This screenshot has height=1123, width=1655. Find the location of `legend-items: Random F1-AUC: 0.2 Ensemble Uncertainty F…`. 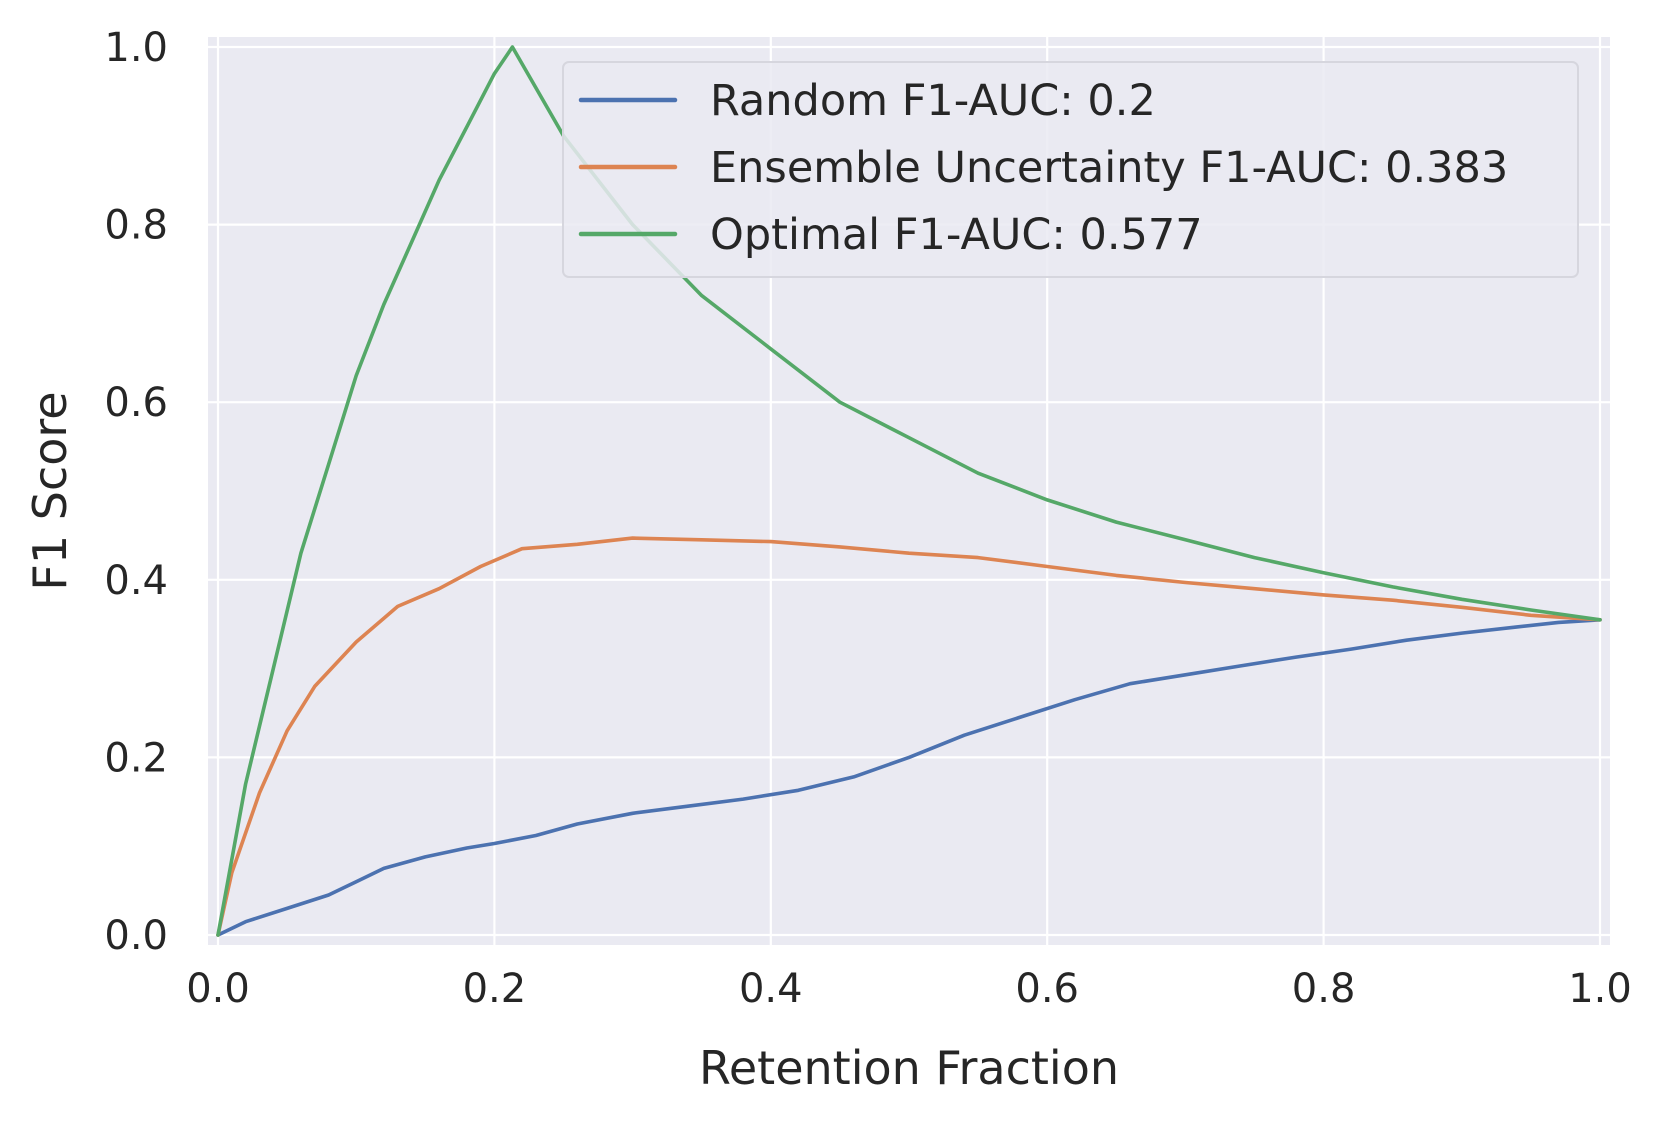

legend-items: Random F1-AUC: 0.2 Ensemble Uncertainty F… is located at coordinates (1043, 168).